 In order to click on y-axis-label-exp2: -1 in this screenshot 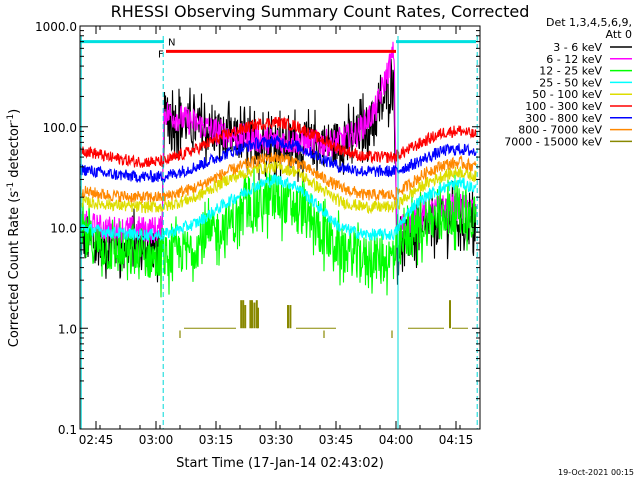, I will do `click(11, 118)`.